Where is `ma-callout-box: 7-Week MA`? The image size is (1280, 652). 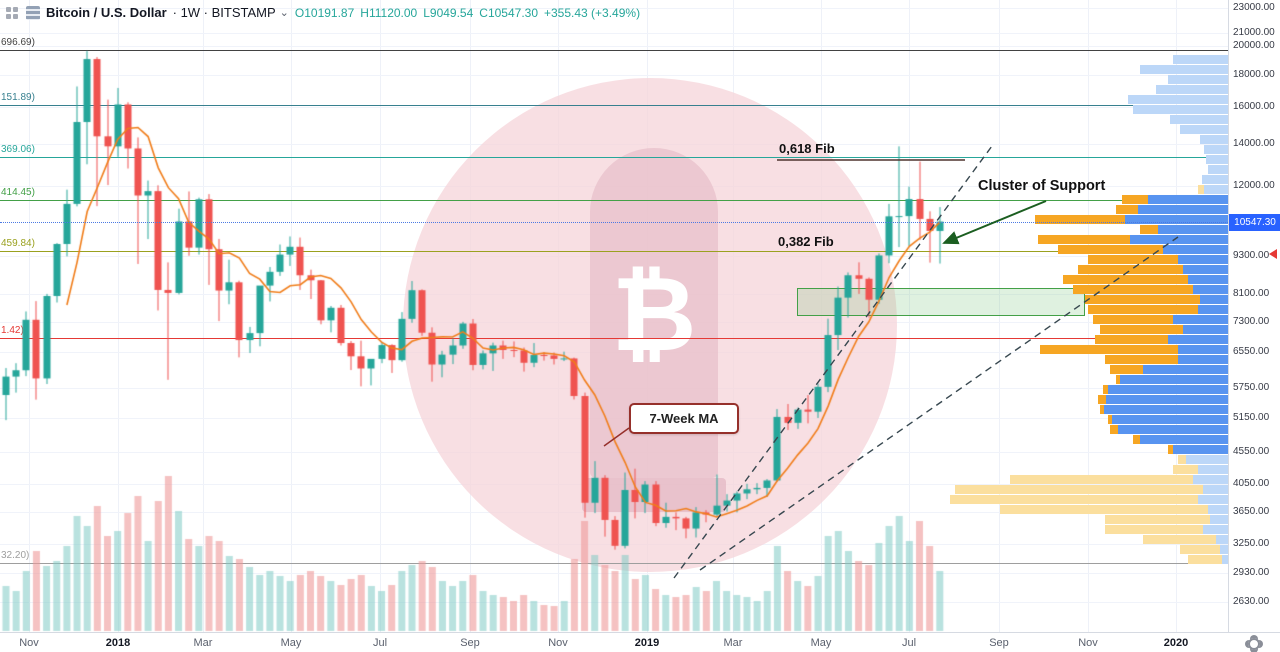
ma-callout-box: 7-Week MA is located at coordinates (684, 418).